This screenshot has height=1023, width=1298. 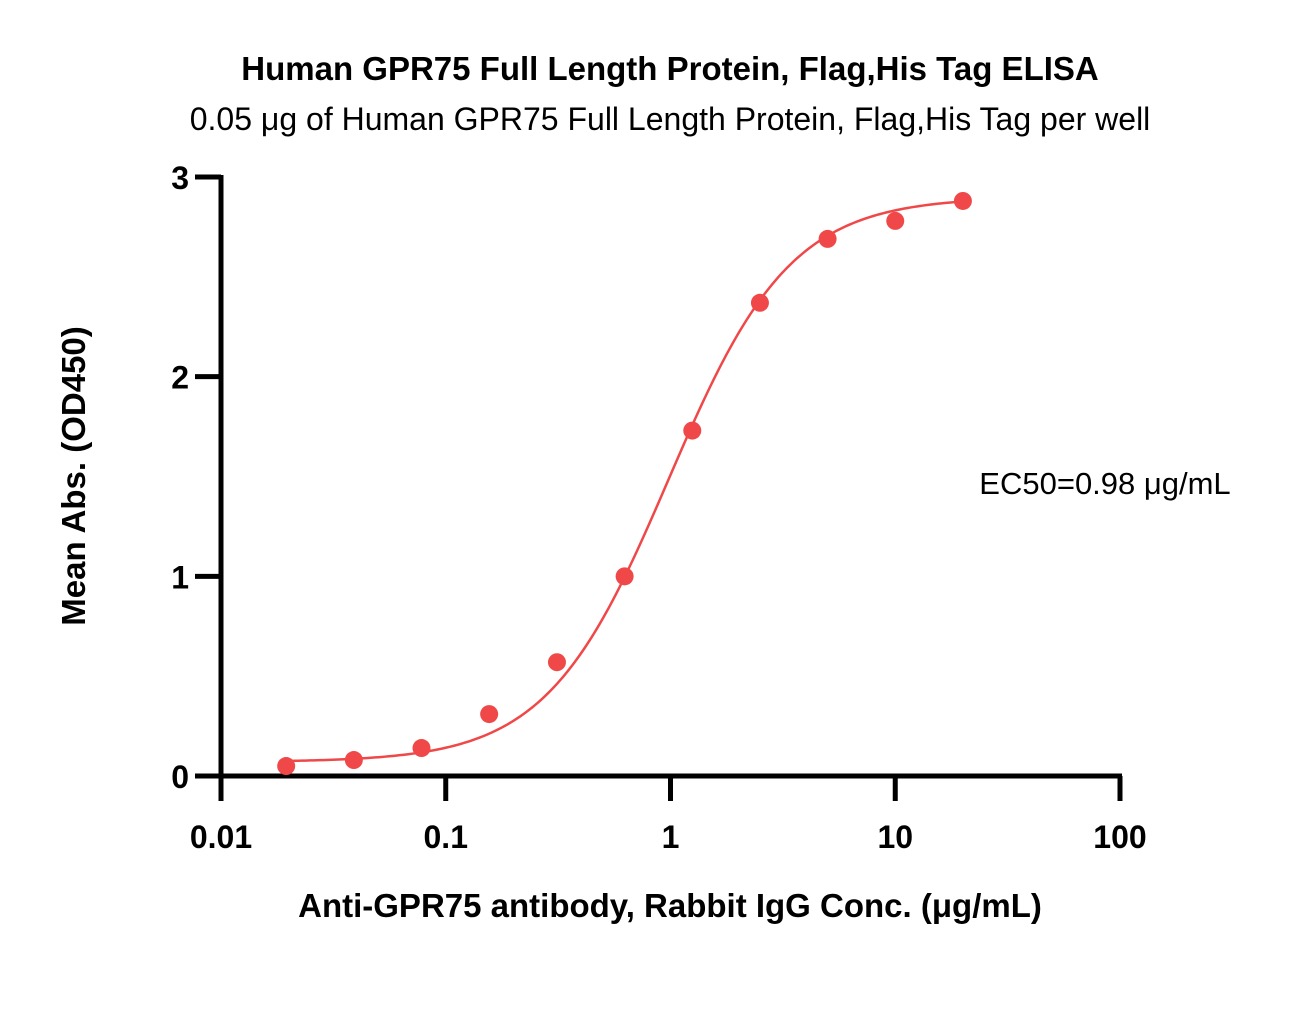 I want to click on x-tick-label: 10, so click(x=895, y=837).